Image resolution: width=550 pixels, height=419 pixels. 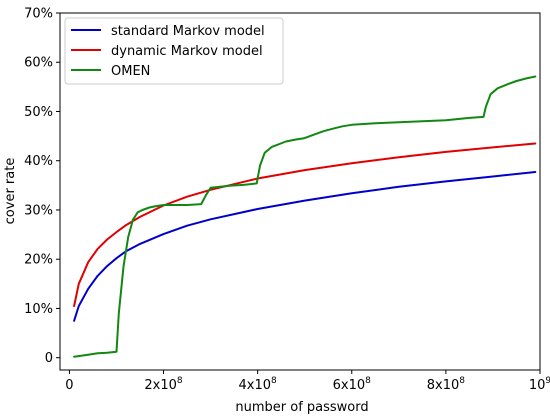 I want to click on x-tick-label: 109, so click(x=539, y=384).